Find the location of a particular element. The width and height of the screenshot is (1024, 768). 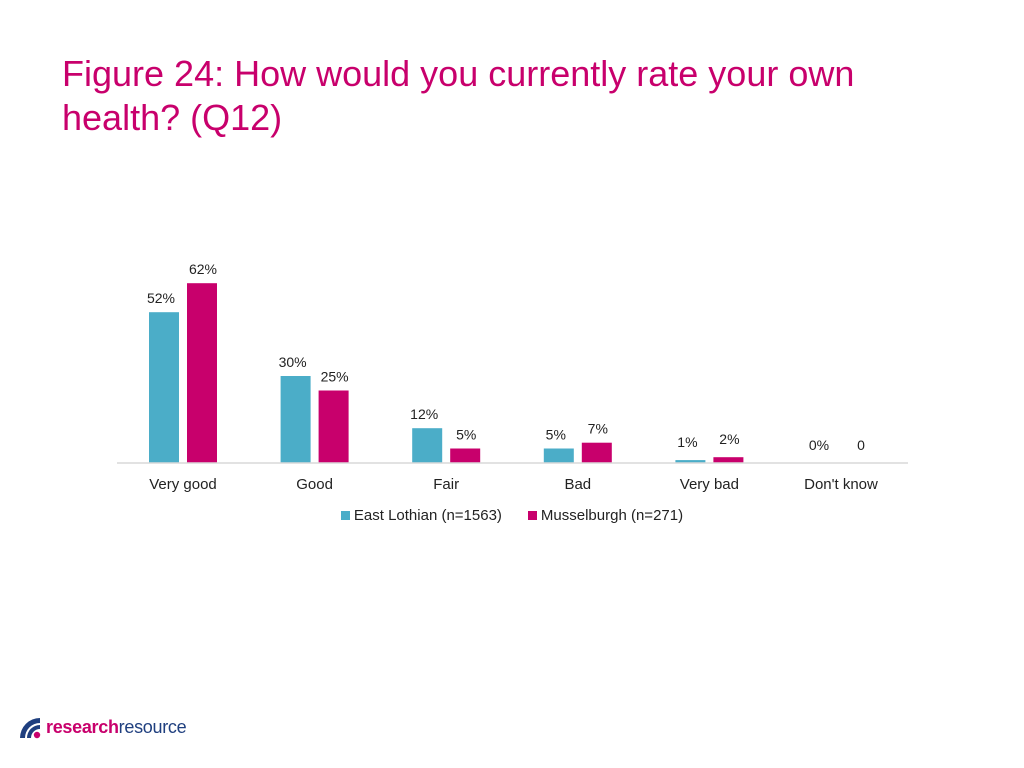

legend-label-musselburgh: Musselburgh (n=271) is located at coordinates (612, 515).